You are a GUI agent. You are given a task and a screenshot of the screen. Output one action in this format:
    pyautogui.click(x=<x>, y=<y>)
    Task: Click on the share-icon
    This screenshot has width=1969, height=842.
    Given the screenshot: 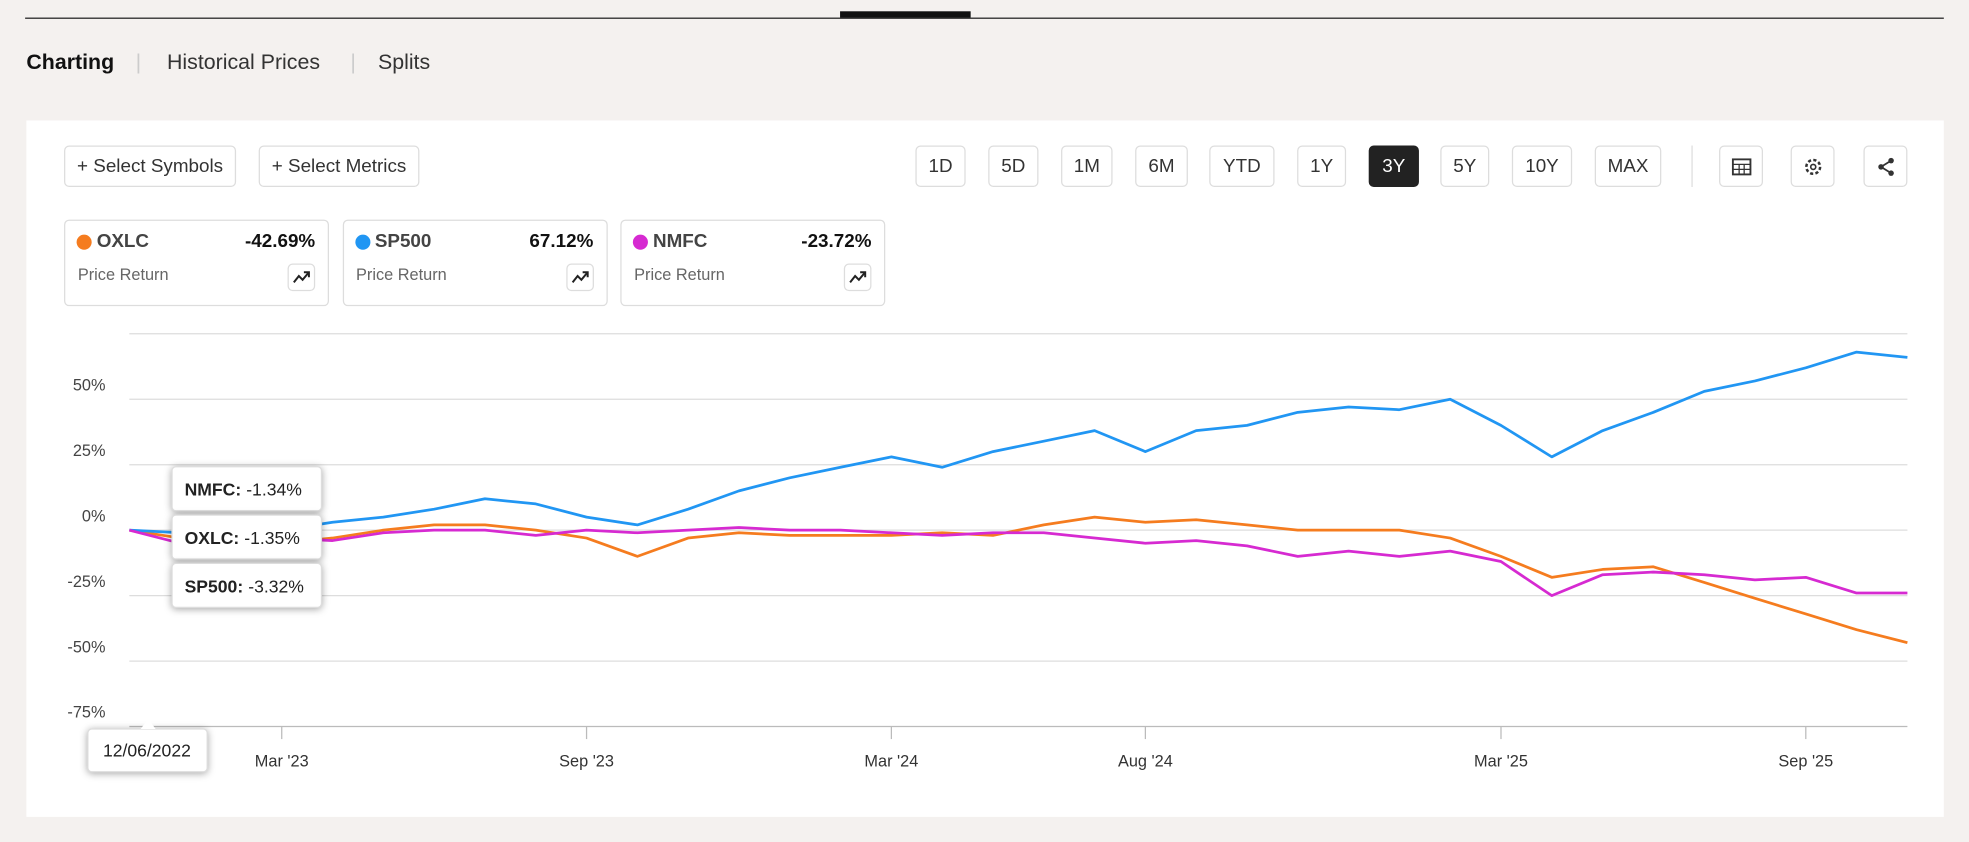 What is the action you would take?
    pyautogui.click(x=1885, y=166)
    